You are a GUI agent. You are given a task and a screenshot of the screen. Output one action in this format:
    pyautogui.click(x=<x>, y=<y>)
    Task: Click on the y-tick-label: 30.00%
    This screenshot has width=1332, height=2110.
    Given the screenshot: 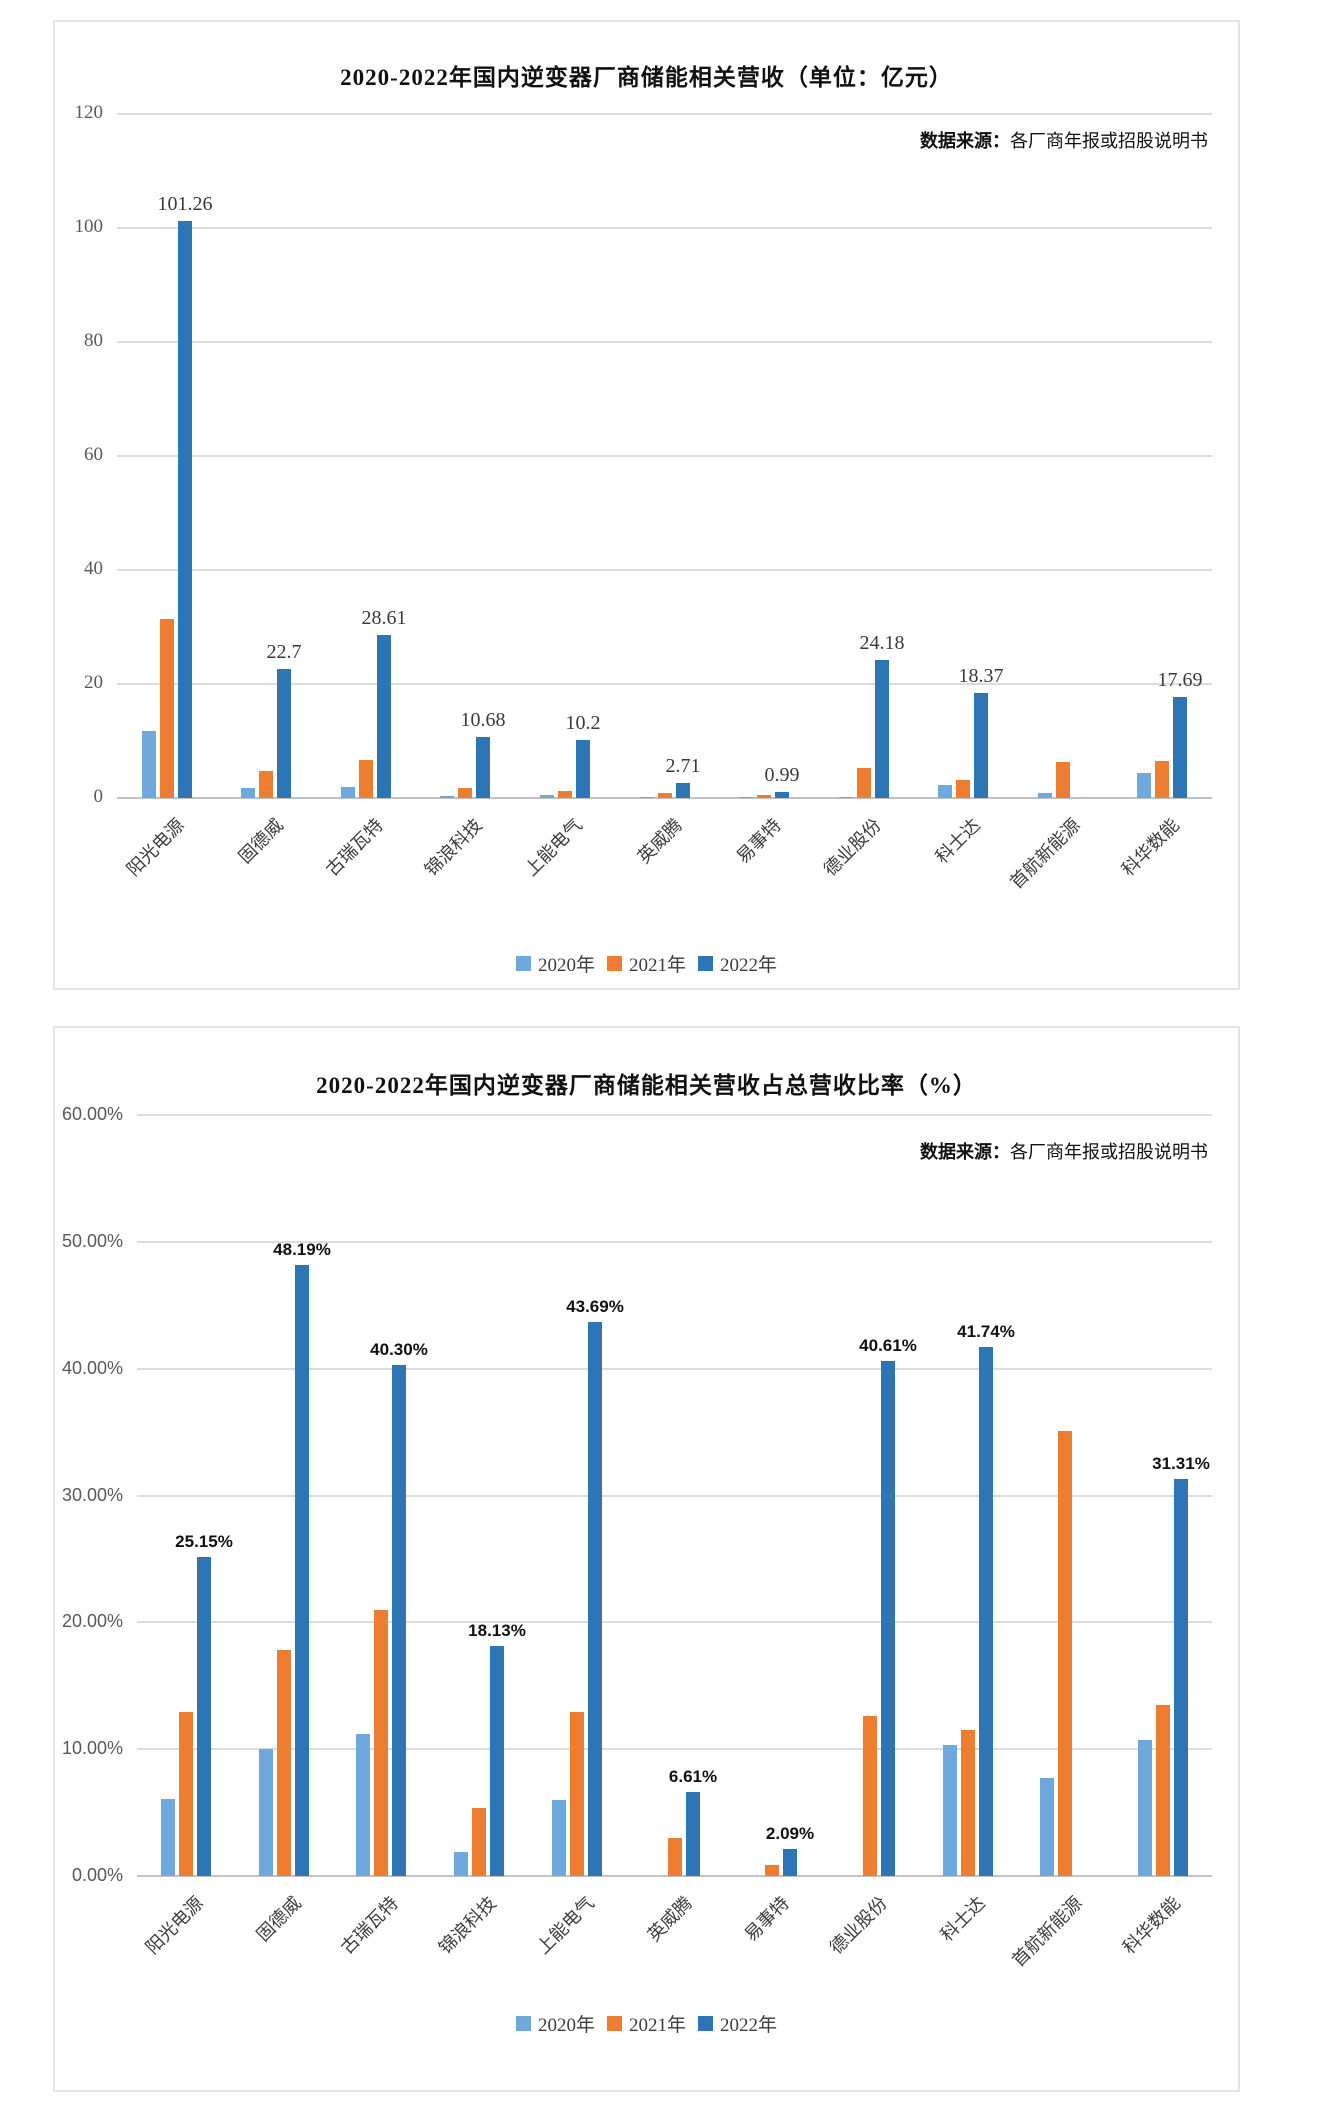 What is the action you would take?
    pyautogui.click(x=92, y=1495)
    